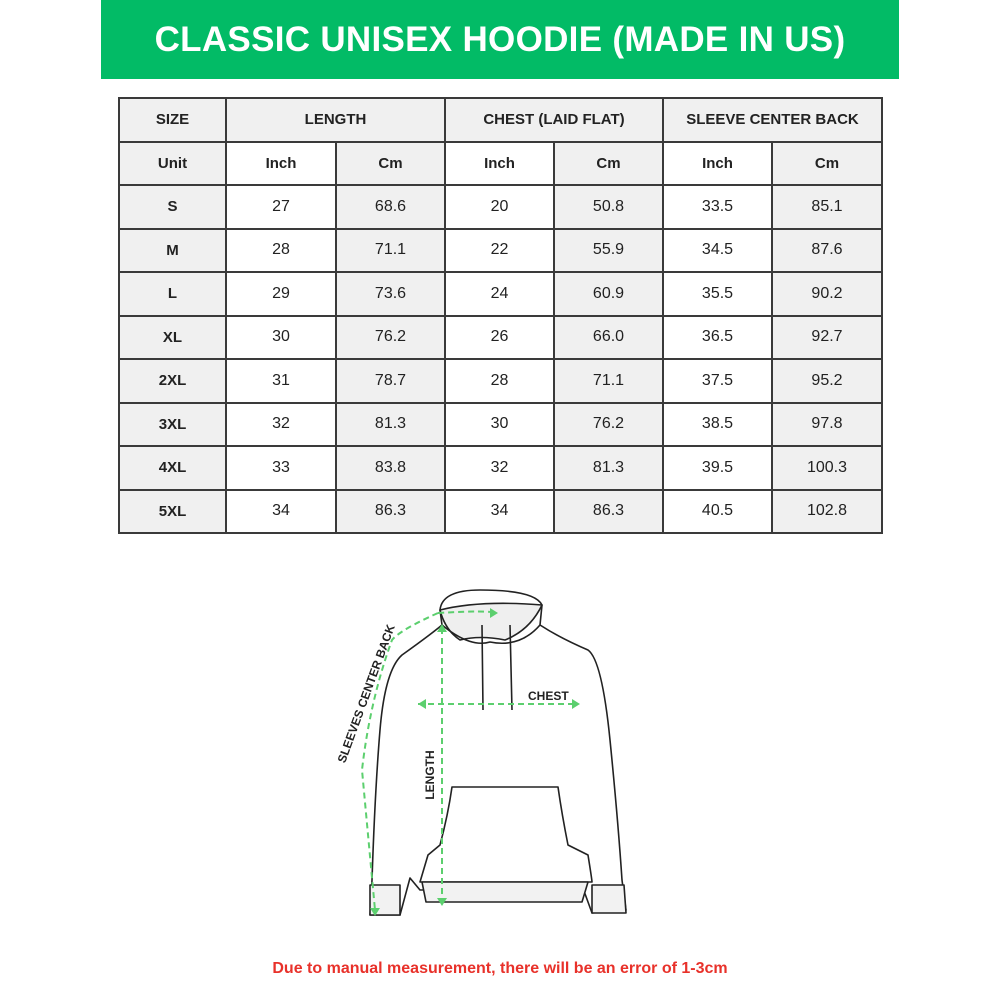 The image size is (1000, 1000). I want to click on value-cell: 37.5, so click(717, 381).